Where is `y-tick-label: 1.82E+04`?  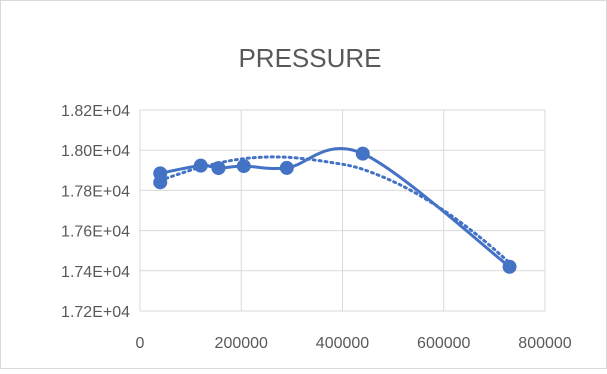
y-tick-label: 1.82E+04 is located at coordinates (95, 111).